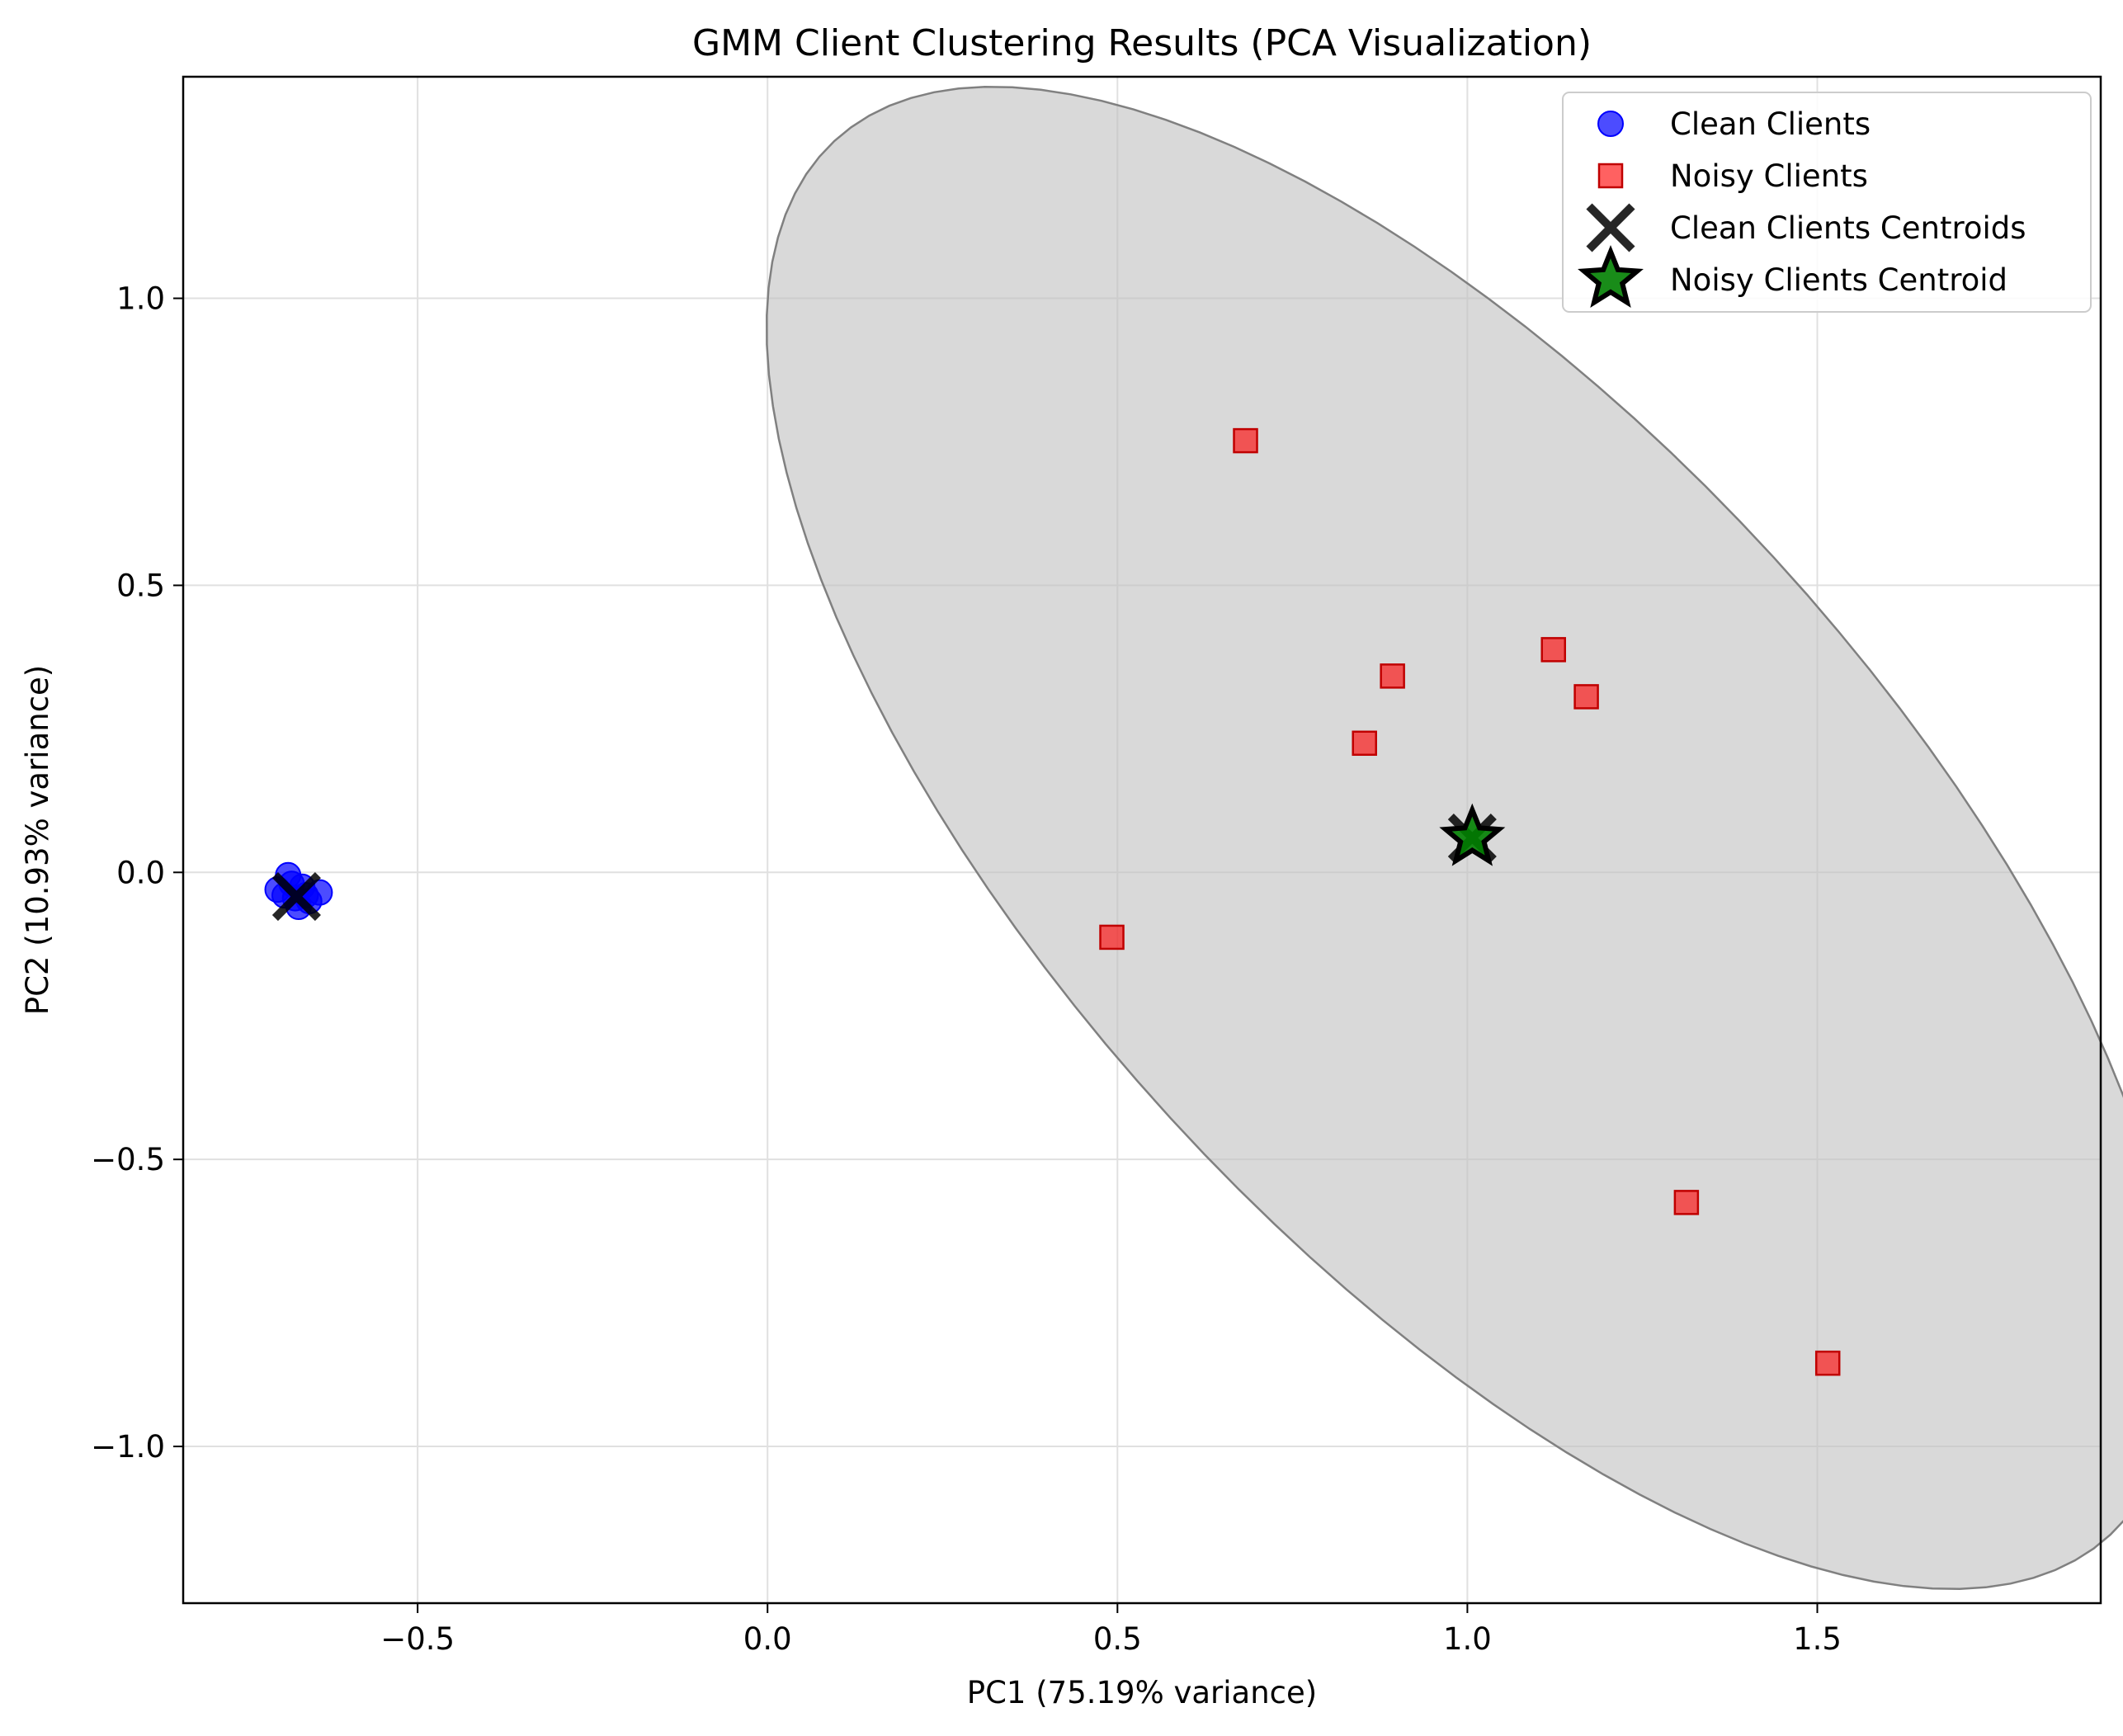 Image resolution: width=2123 pixels, height=1736 pixels. Describe the element at coordinates (1473, 834) in the screenshot. I see `noisy-centroid-marker` at that location.